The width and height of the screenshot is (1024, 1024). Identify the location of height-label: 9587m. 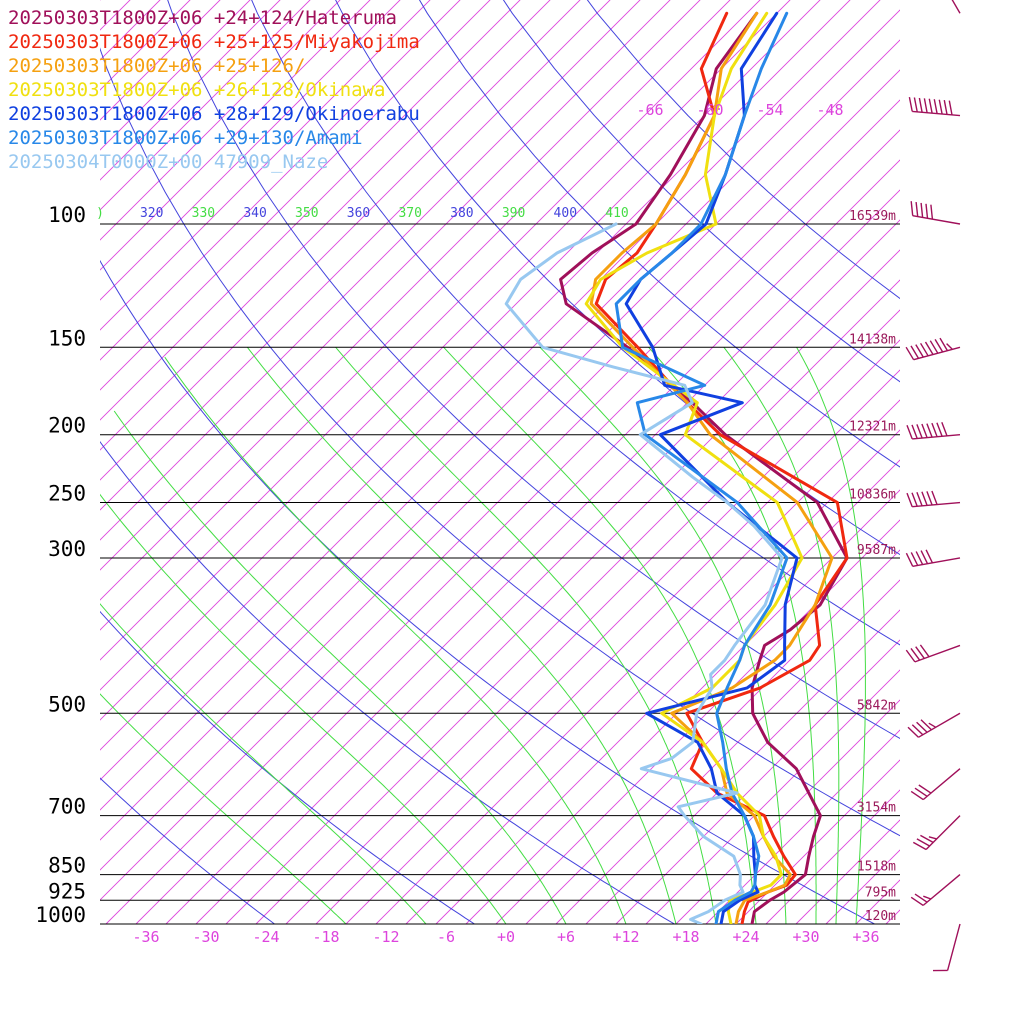
(876, 550).